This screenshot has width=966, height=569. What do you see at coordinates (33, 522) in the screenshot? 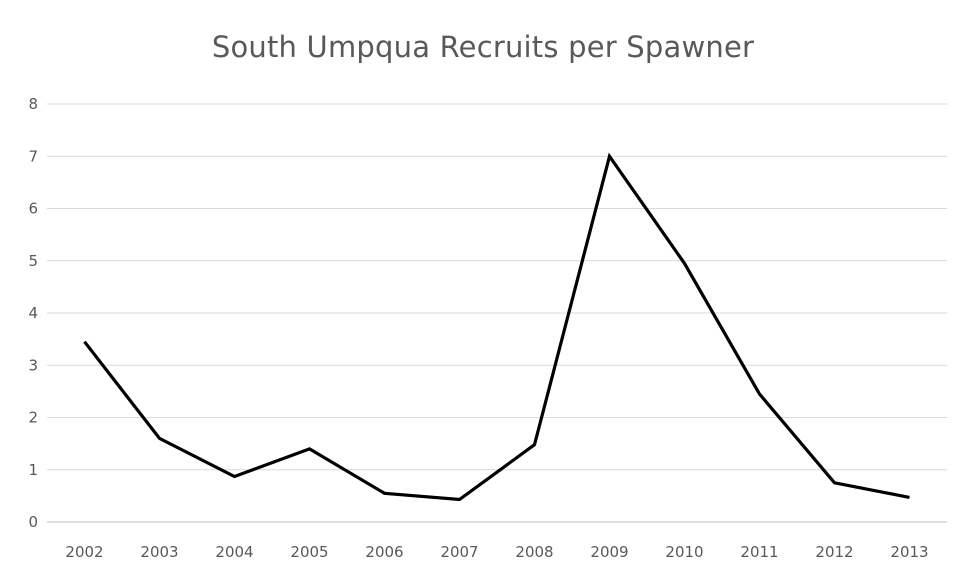
I see `y-tick-label: 0` at bounding box center [33, 522].